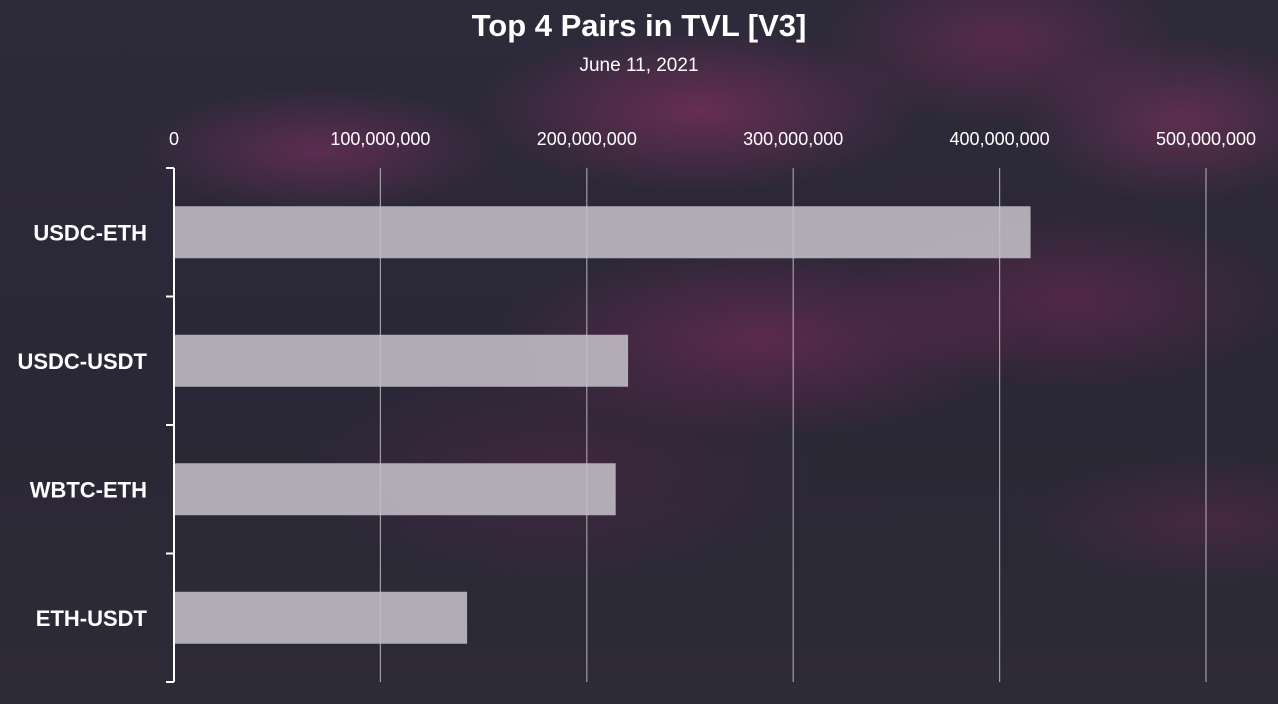  What do you see at coordinates (639, 25) in the screenshot?
I see `chart-title: Top 4 Pairs in TVL [V3]` at bounding box center [639, 25].